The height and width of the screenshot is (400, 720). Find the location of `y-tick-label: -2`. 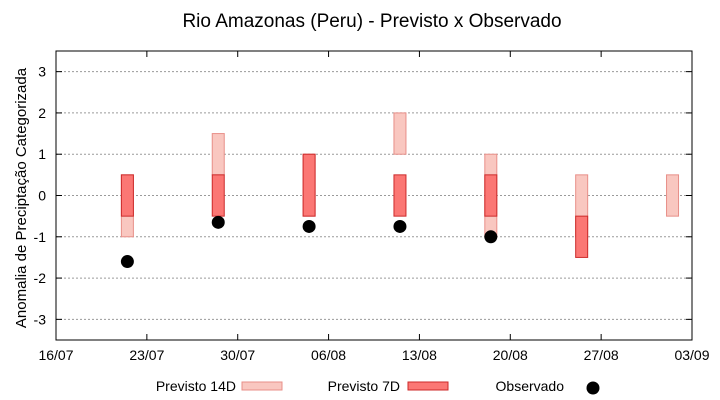

y-tick-label: -2 is located at coordinates (40, 278).